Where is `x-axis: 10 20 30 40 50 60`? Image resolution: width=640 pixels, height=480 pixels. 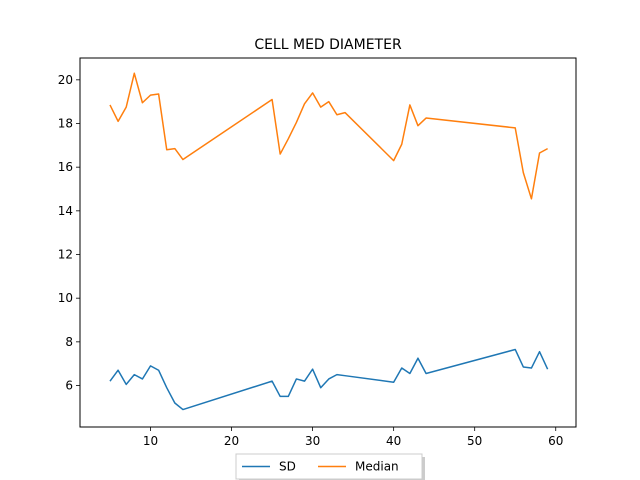 x-axis: 10 20 30 40 50 60 is located at coordinates (353, 437).